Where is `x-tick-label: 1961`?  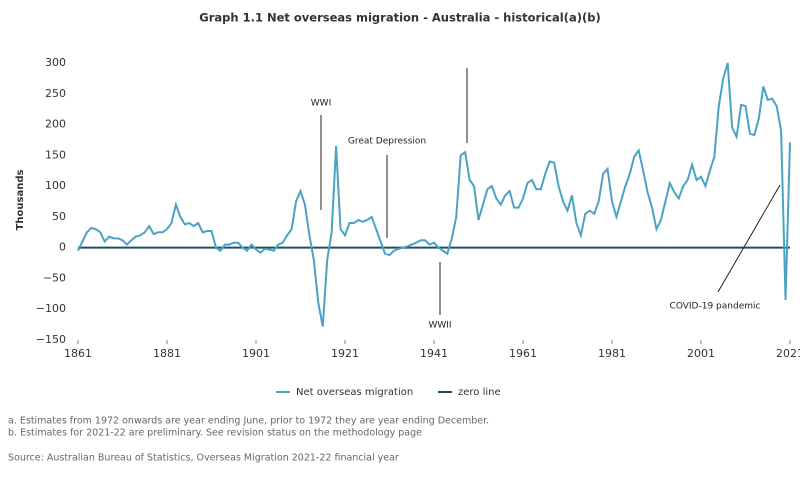 x-tick-label: 1961 is located at coordinates (523, 353).